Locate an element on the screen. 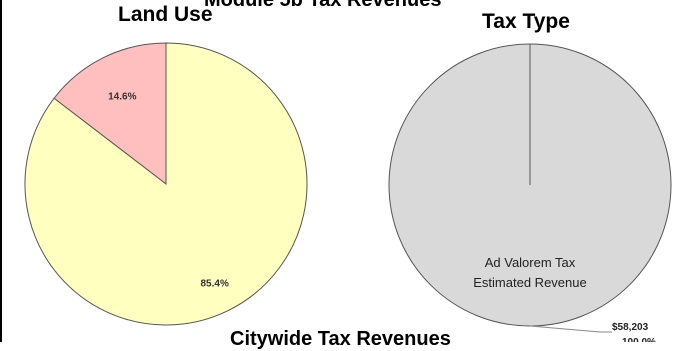  tax-type-percent-label: 100.0% is located at coordinates (639, 339).